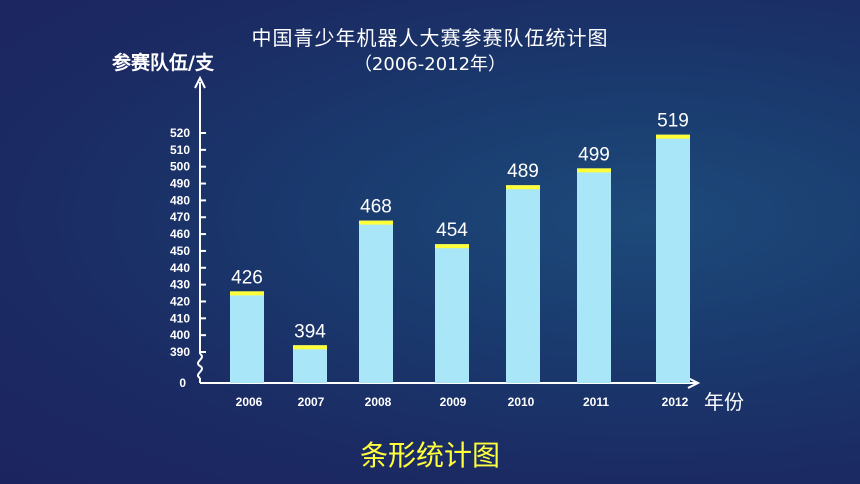 The width and height of the screenshot is (860, 484). What do you see at coordinates (430, 38) in the screenshot?
I see `chart-title: 中国青少年机器人大赛参赛队伍统计图` at bounding box center [430, 38].